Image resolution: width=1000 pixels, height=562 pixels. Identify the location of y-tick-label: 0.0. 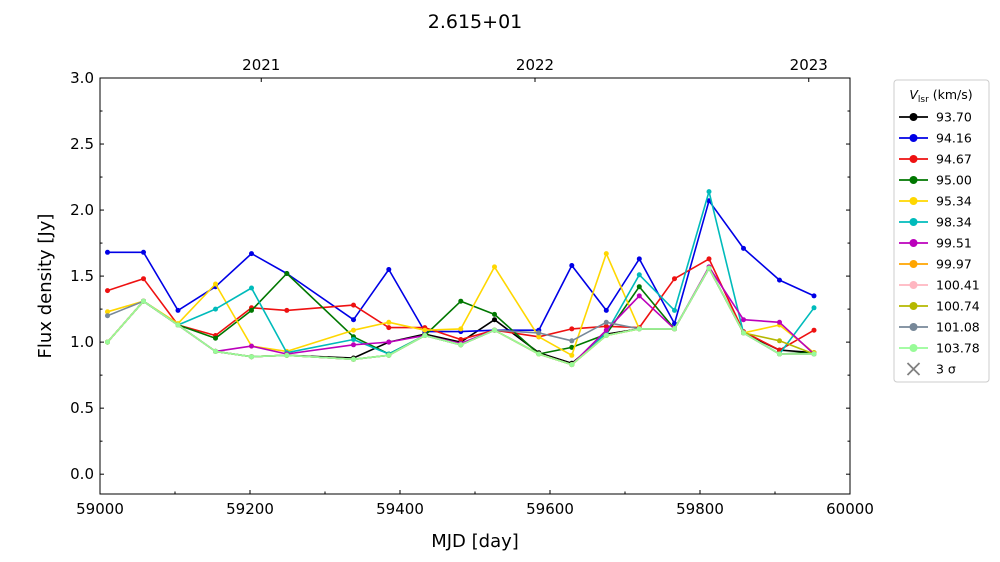
(82, 474).